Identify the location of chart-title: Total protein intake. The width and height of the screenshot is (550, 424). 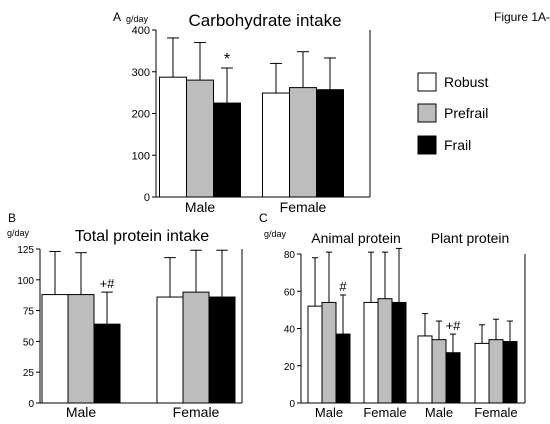
(142, 236).